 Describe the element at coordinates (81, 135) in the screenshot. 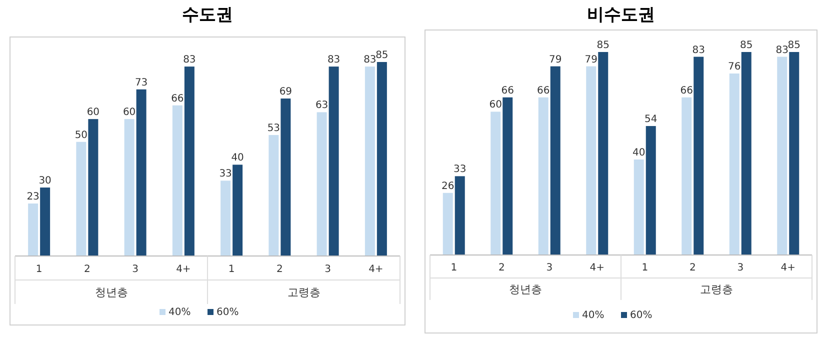

I see `data-label: 50` at that location.